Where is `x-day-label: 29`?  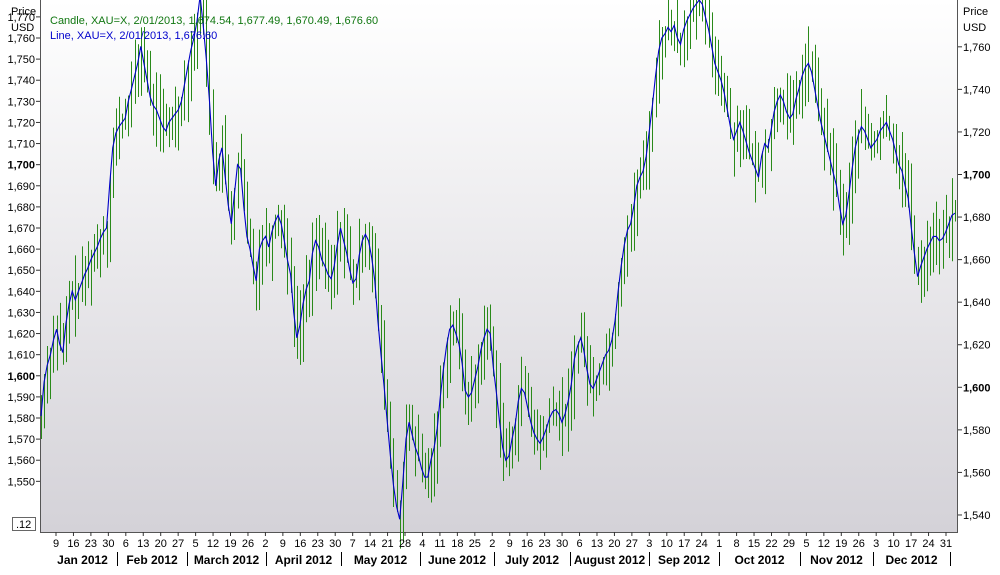
x-day-label: 29 is located at coordinates (789, 544).